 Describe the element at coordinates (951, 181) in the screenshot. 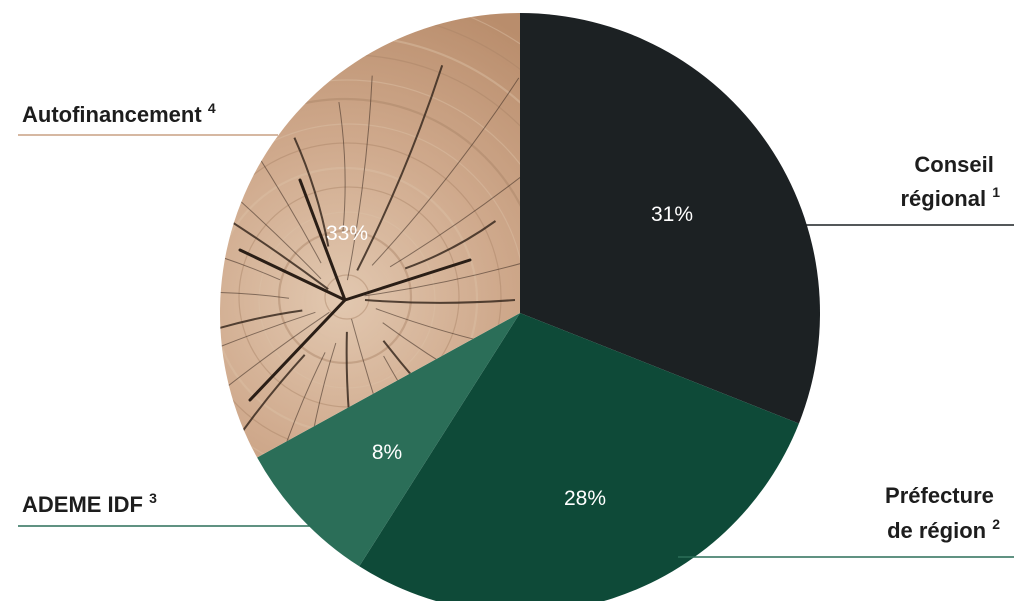

I see `label-conseil-regional: Conseil régional 1` at that location.